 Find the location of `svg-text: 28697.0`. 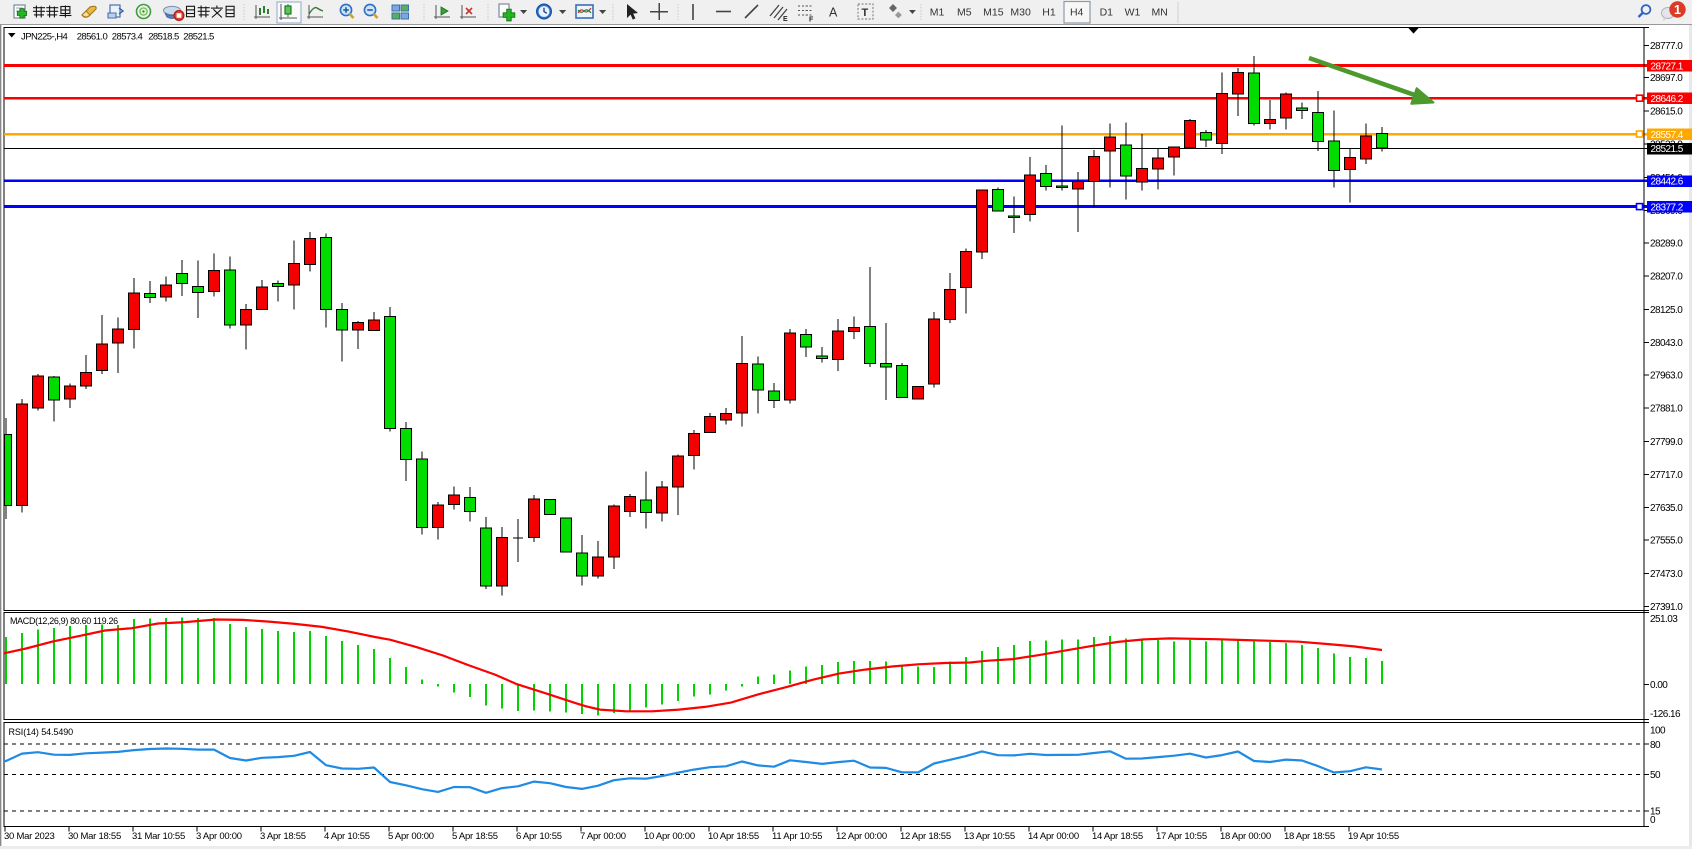

svg-text: 28697.0 is located at coordinates (1666, 78).